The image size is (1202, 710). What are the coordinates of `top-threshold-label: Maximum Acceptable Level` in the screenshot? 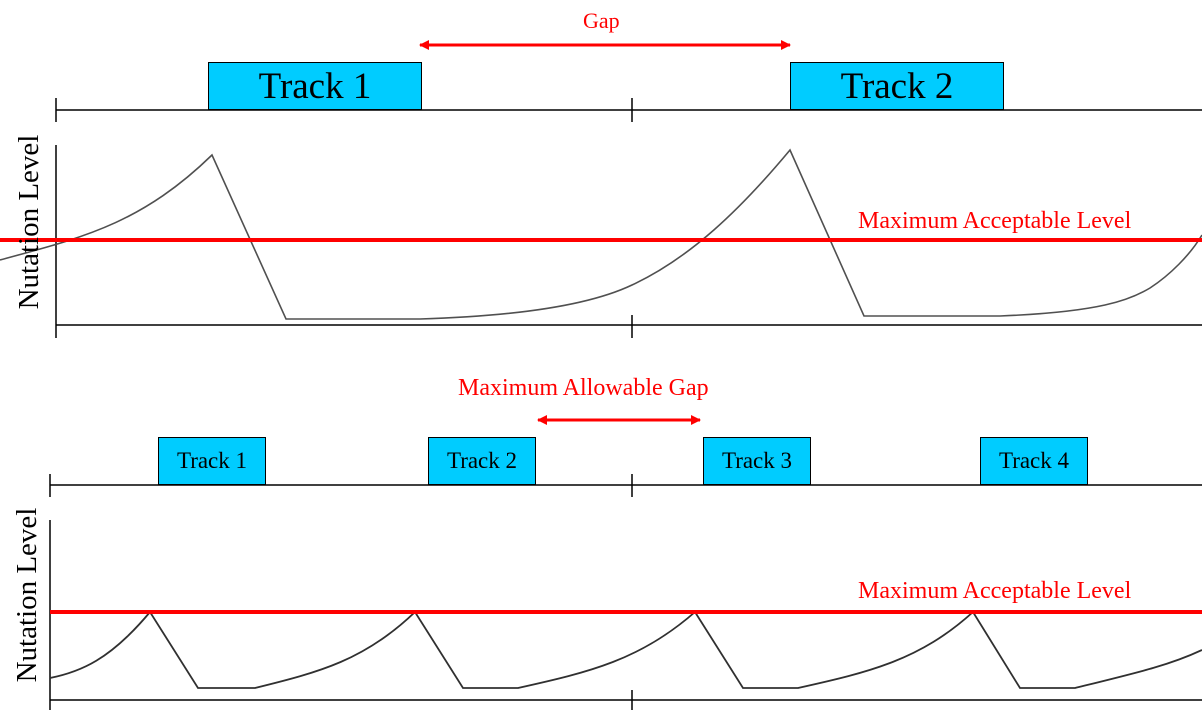 It's located at (995, 221).